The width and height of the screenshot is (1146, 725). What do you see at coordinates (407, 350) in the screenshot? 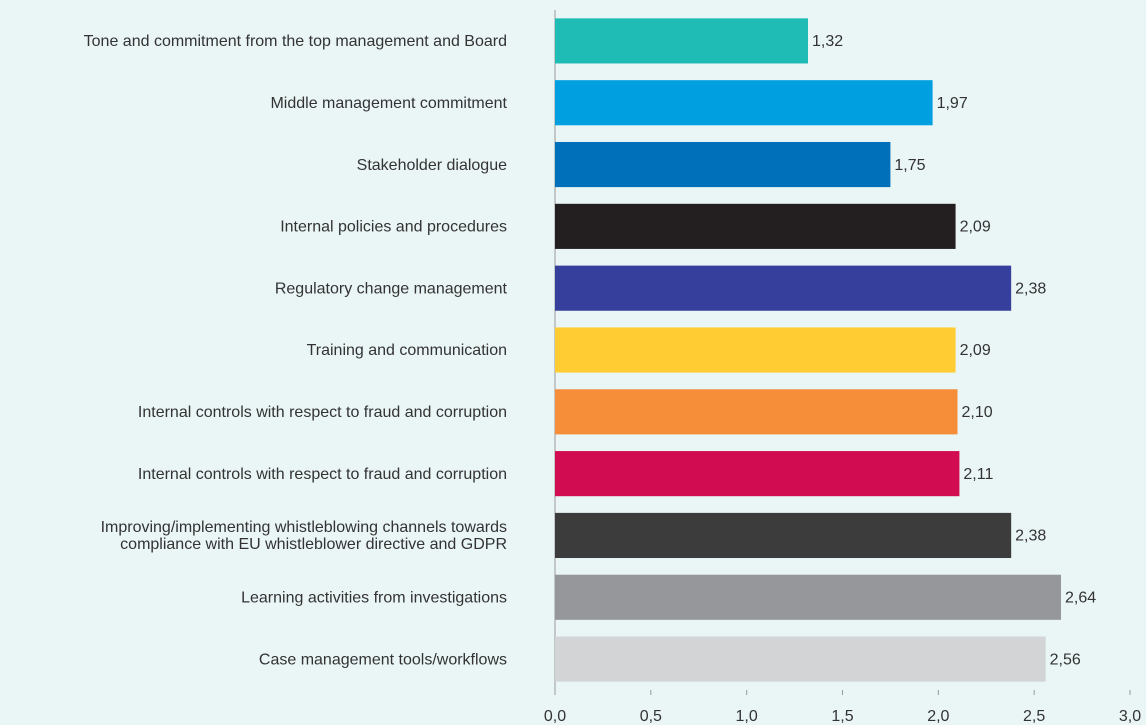
I see `y-tick-label: Training and communication` at bounding box center [407, 350].